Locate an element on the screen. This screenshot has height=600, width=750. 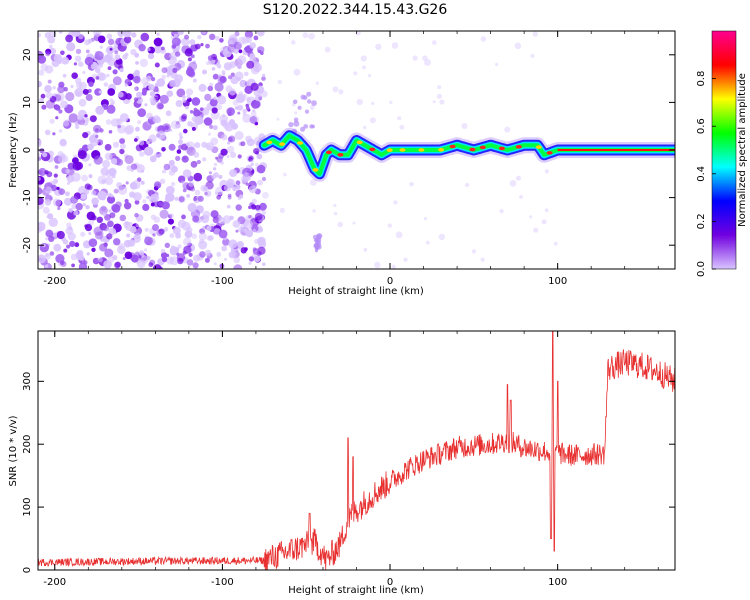
colorbar-tick-label: 0.0 is located at coordinates (701, 269).